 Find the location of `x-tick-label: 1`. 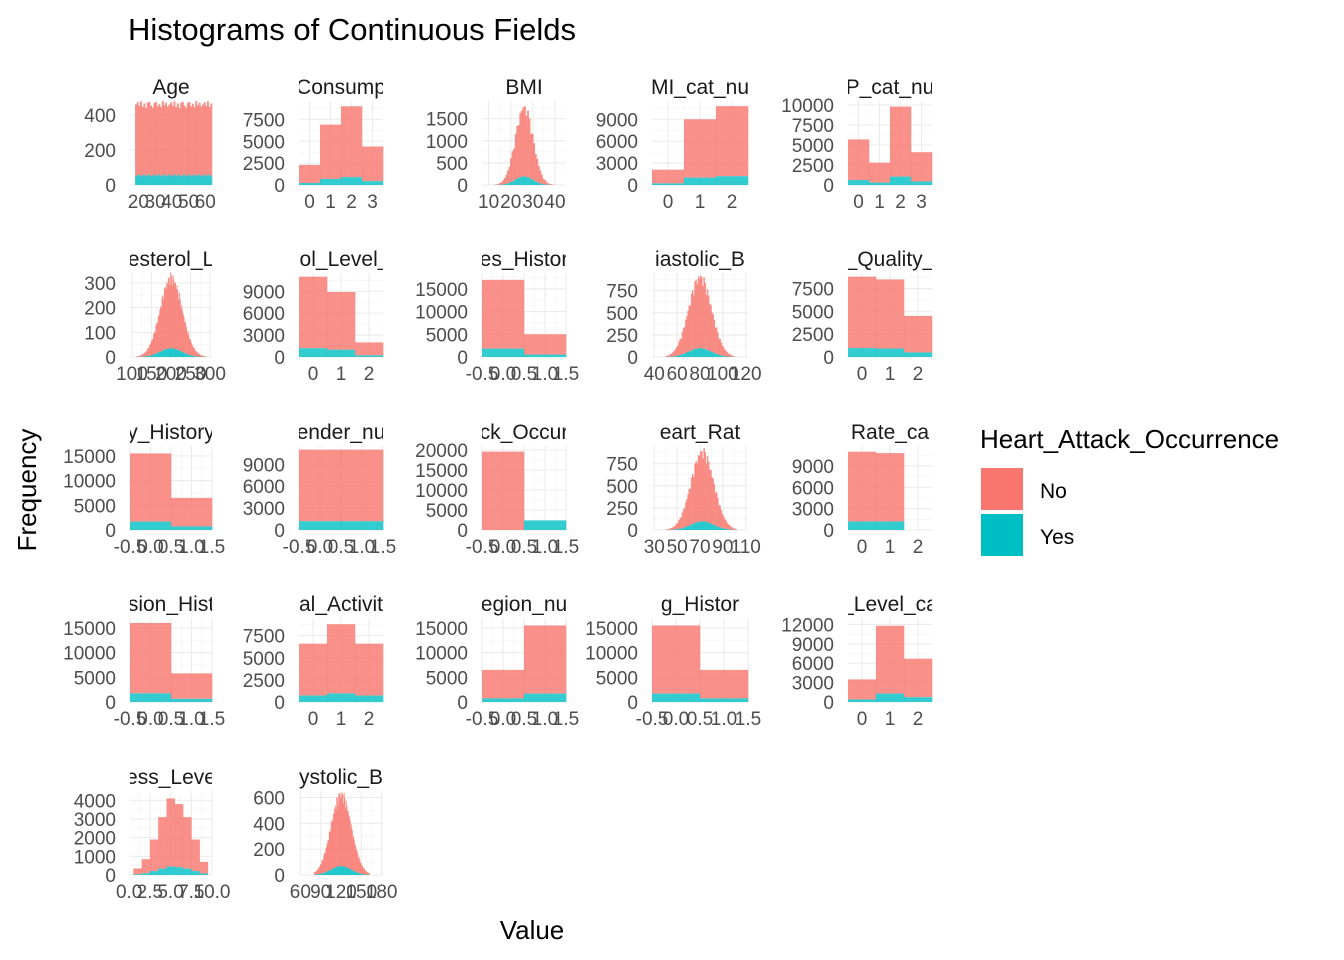

x-tick-label: 1 is located at coordinates (890, 719).